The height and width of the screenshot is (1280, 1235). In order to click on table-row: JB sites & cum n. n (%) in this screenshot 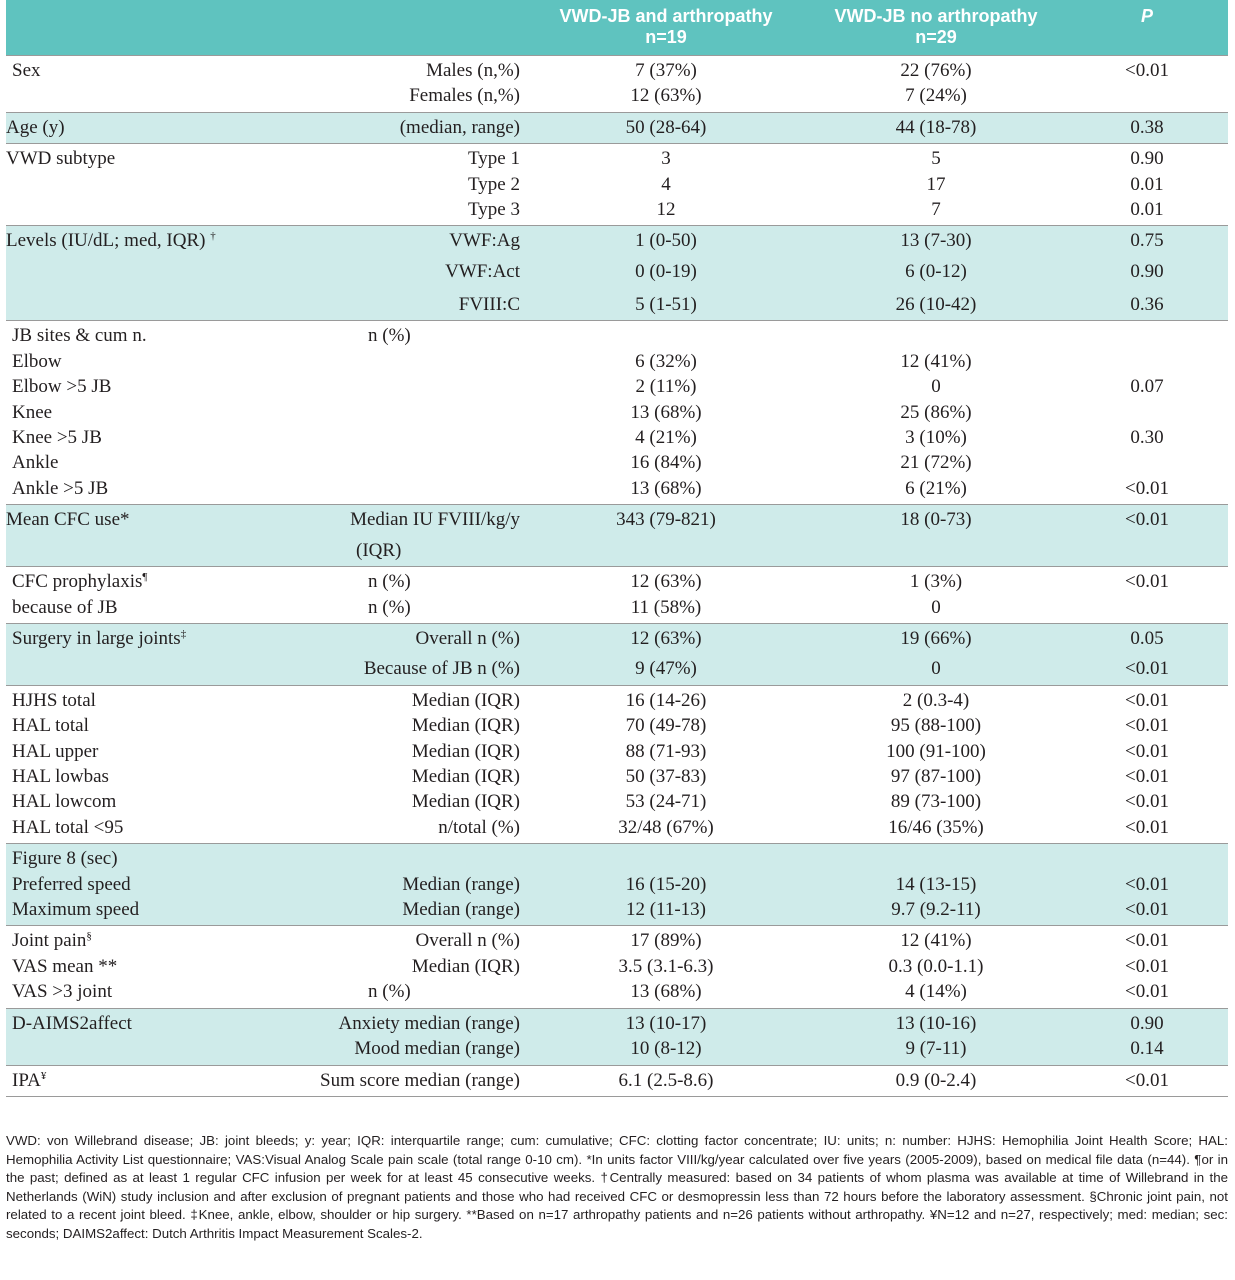, I will do `click(211, 336)`.